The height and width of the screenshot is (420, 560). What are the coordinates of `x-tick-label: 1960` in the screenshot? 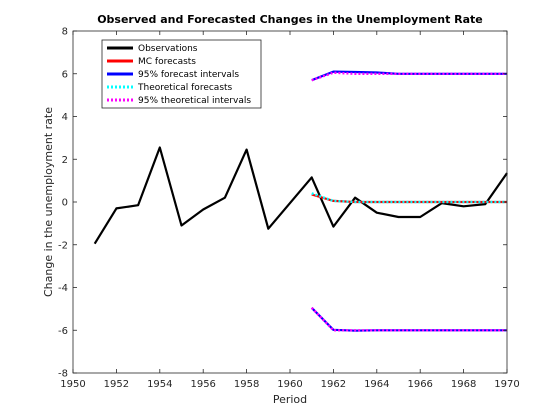 It's located at (289, 384).